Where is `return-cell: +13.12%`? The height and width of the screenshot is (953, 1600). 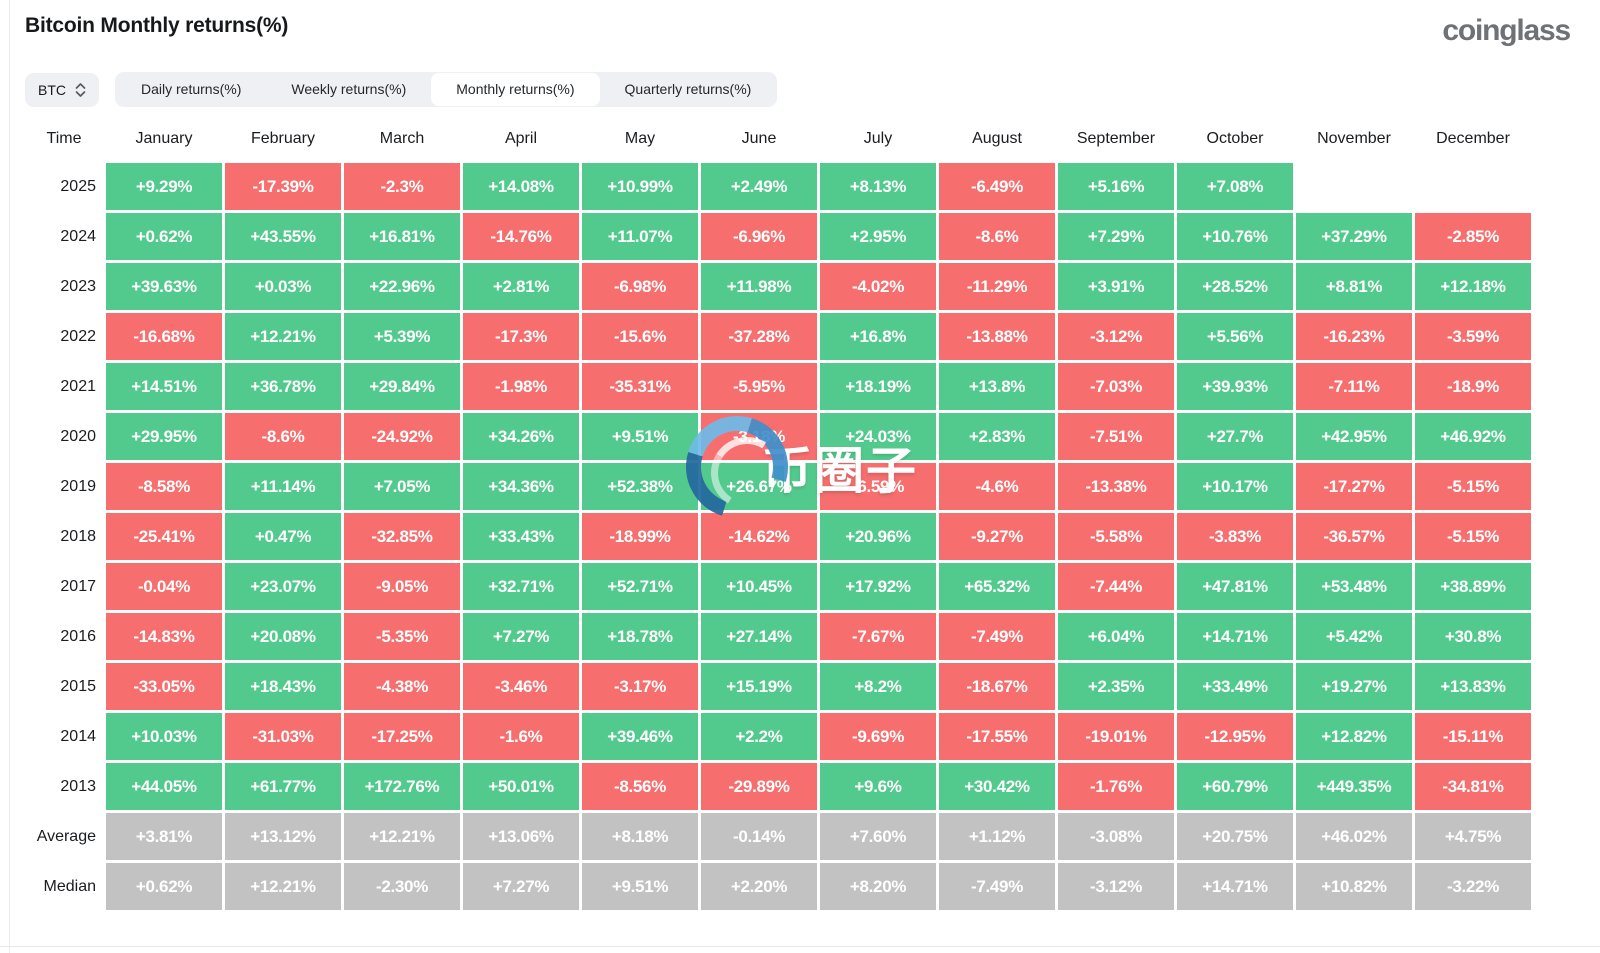
return-cell: +13.12% is located at coordinates (283, 836).